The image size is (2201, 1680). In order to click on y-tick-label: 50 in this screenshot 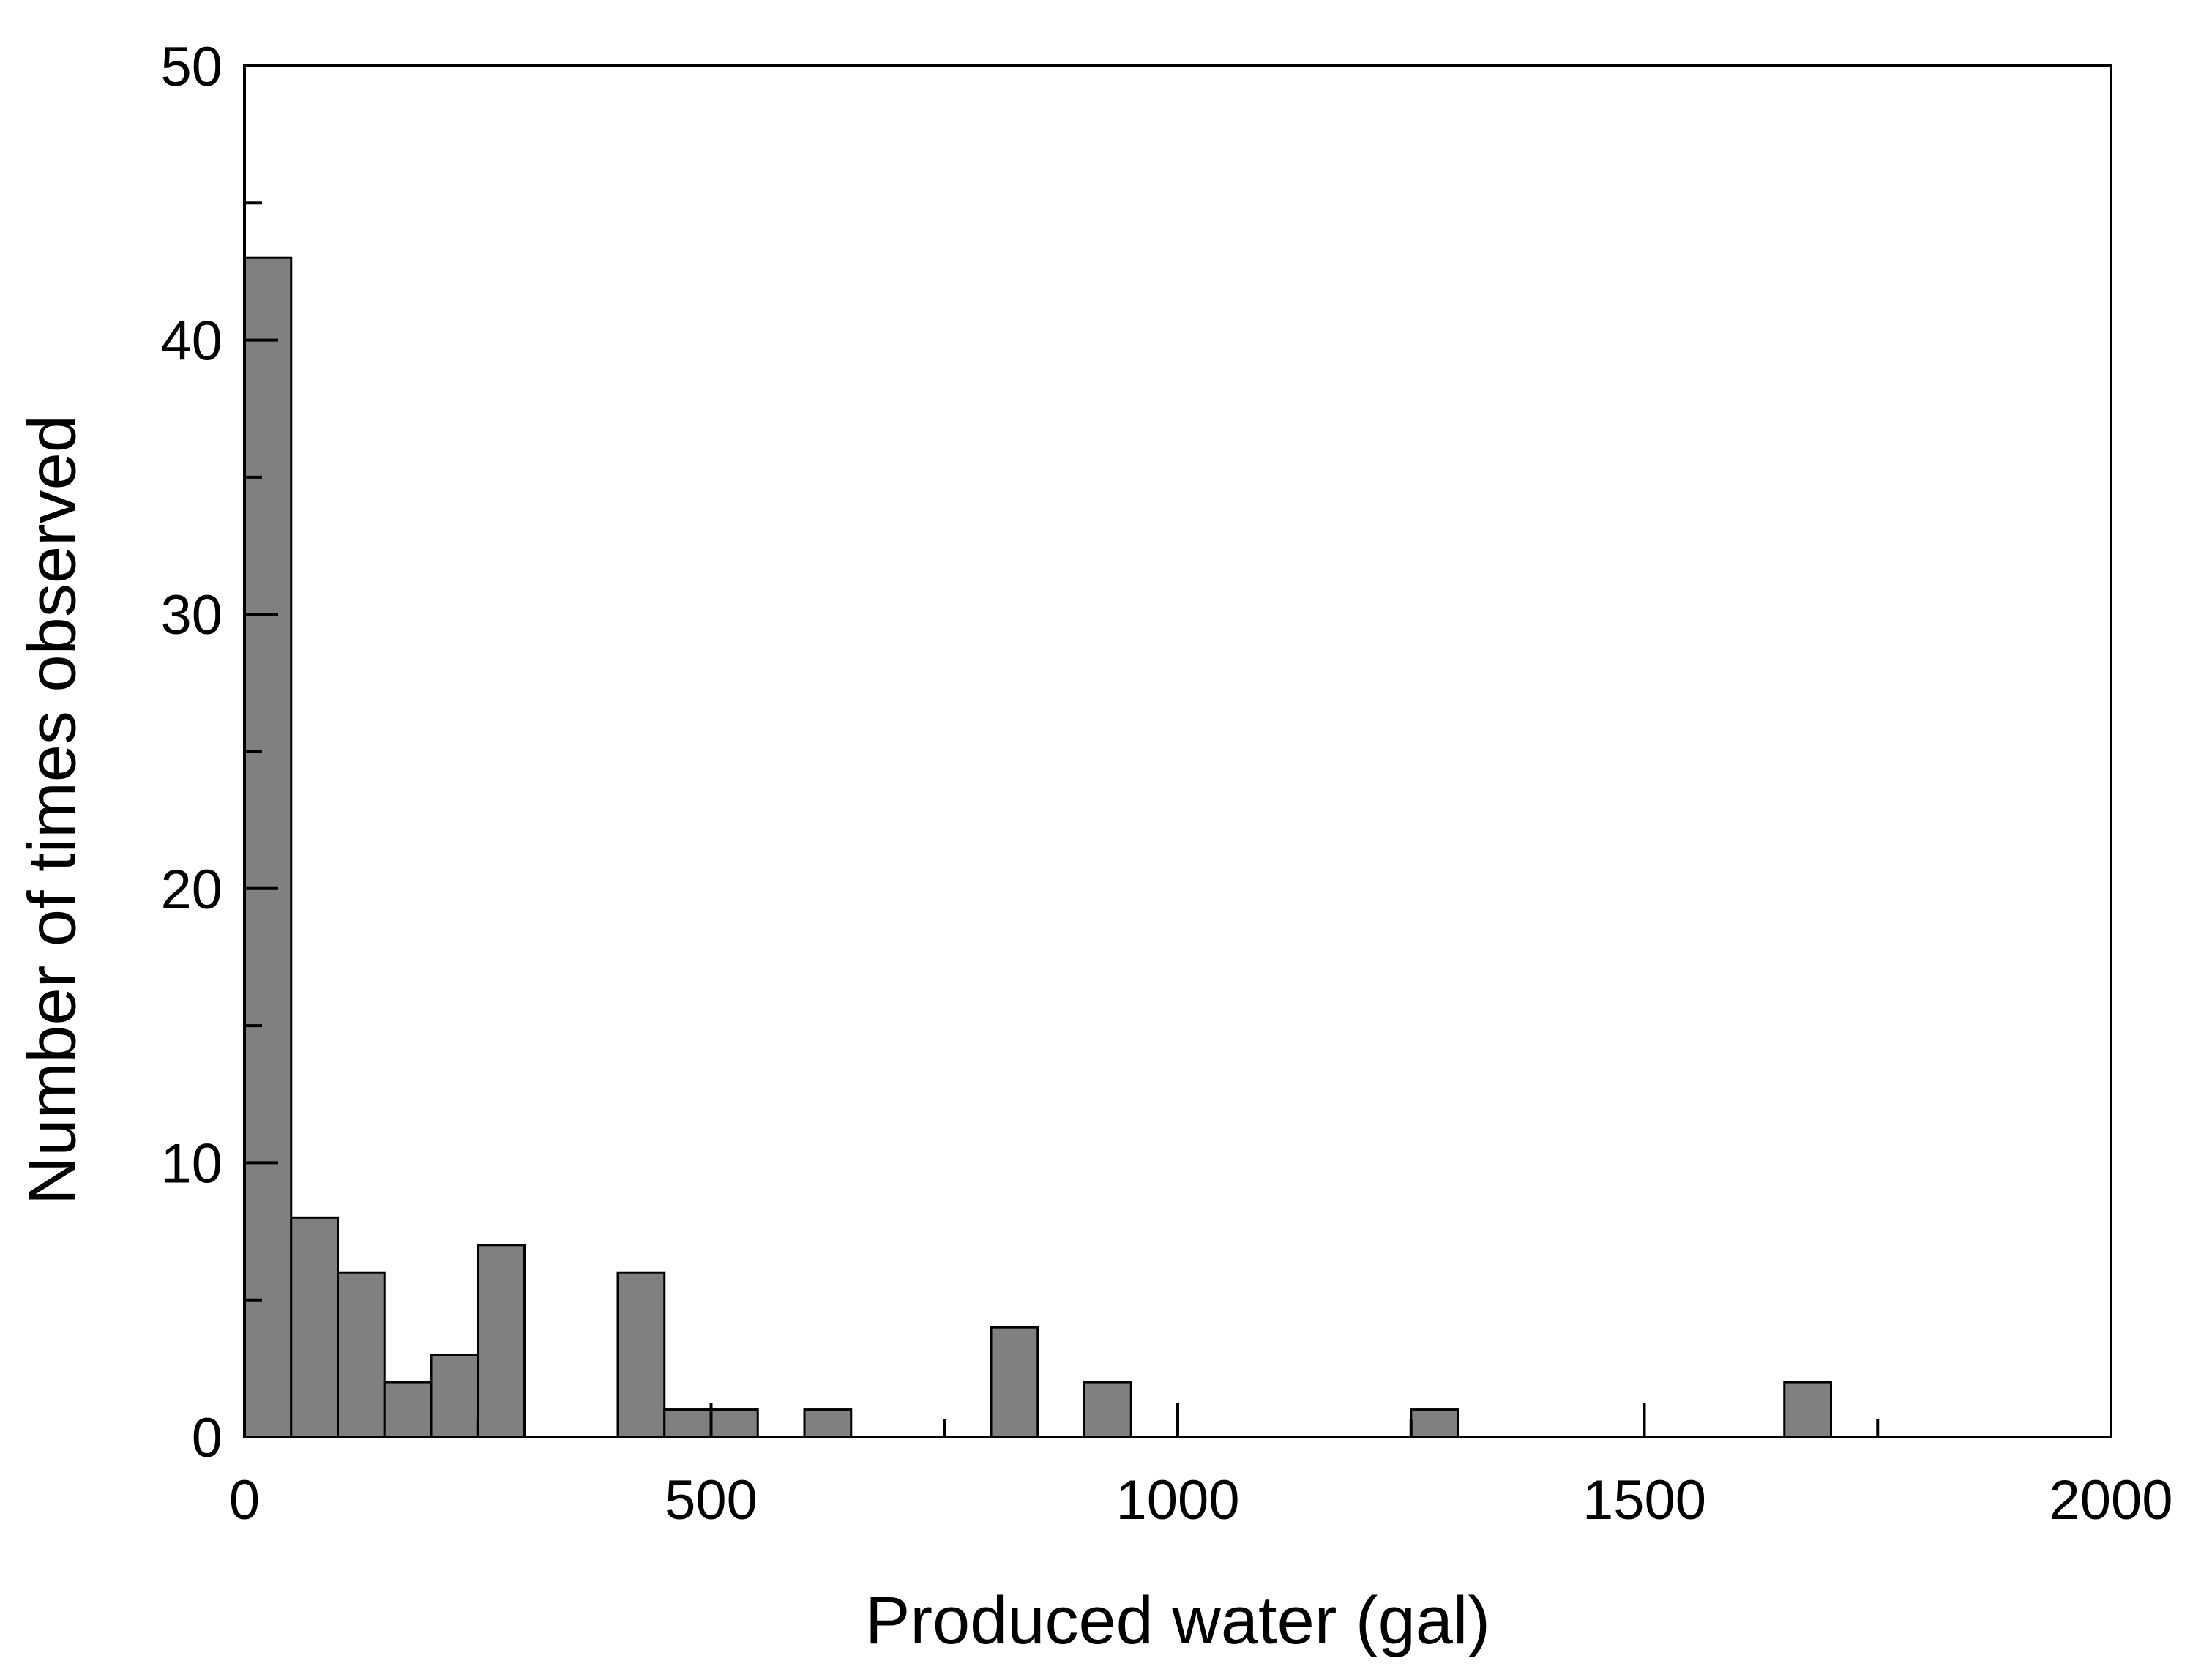, I will do `click(191, 67)`.